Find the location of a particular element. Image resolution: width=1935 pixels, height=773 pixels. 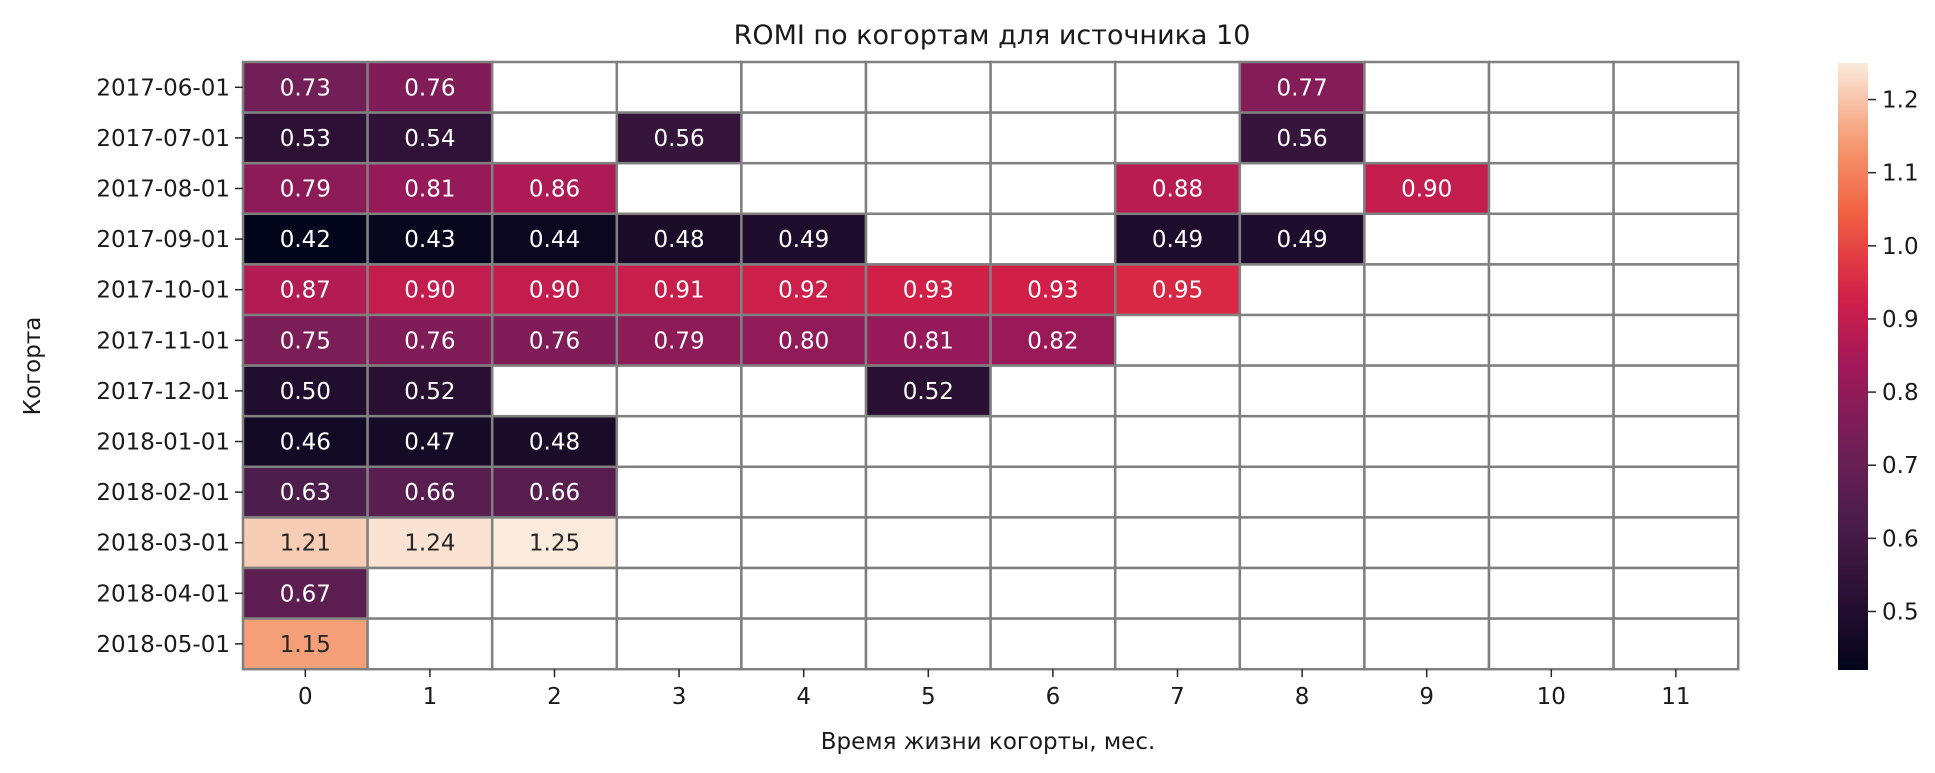

cell-value-label: 0.66 is located at coordinates (554, 493).